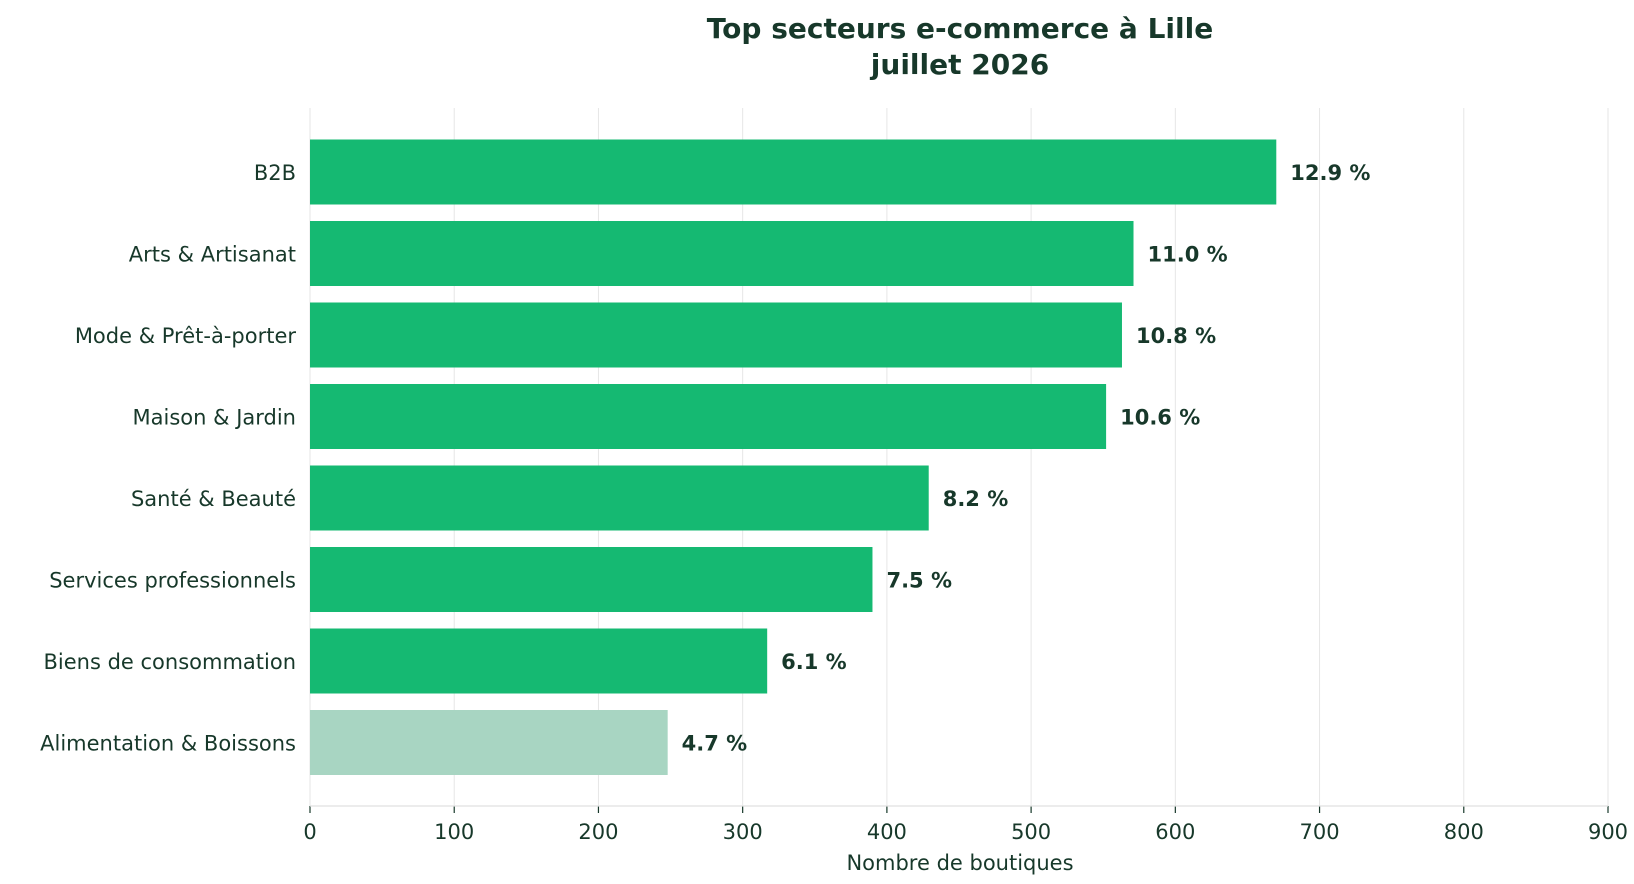 This screenshot has width=1634, height=884. I want to click on x-tick-label: 300, so click(743, 832).